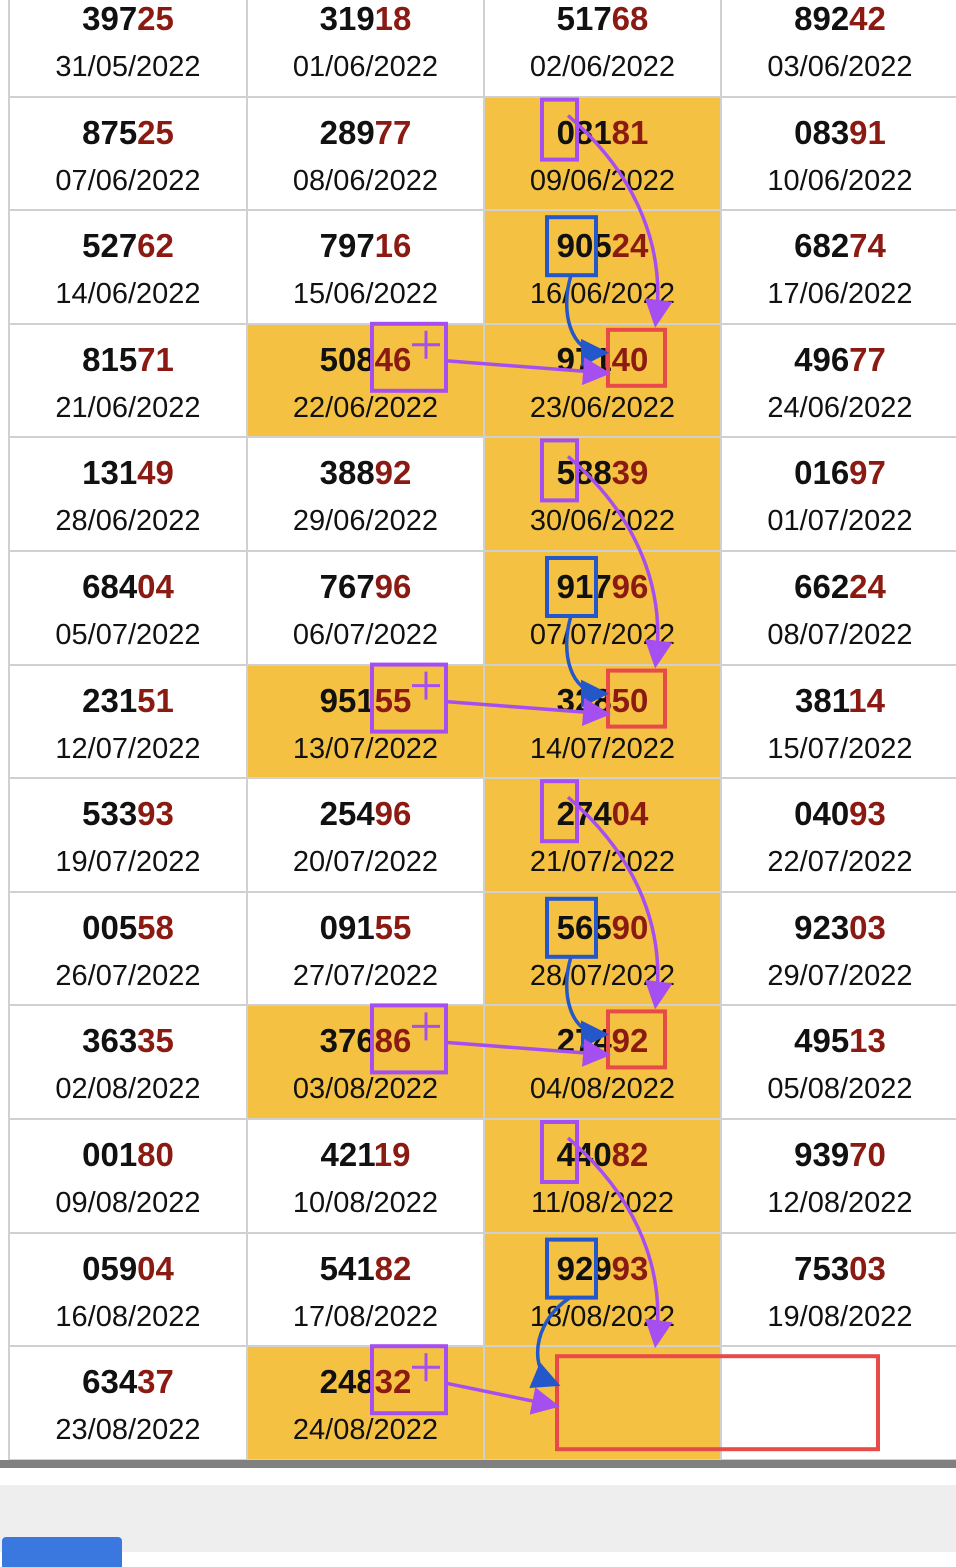 The image size is (956, 1567). Describe the element at coordinates (155, 359) in the screenshot. I see `number-tail: 71` at that location.